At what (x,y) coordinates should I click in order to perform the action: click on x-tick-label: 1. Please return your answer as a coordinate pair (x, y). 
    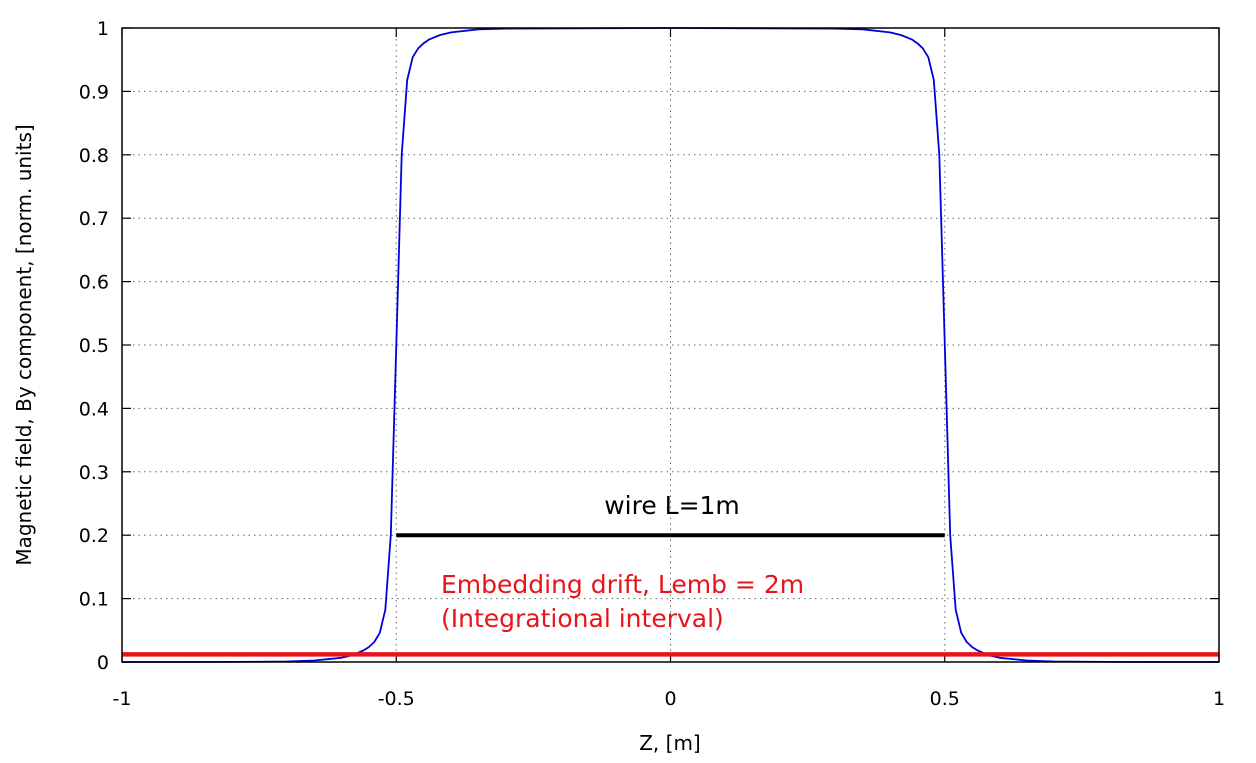
    Looking at the image, I should click on (1219, 699).